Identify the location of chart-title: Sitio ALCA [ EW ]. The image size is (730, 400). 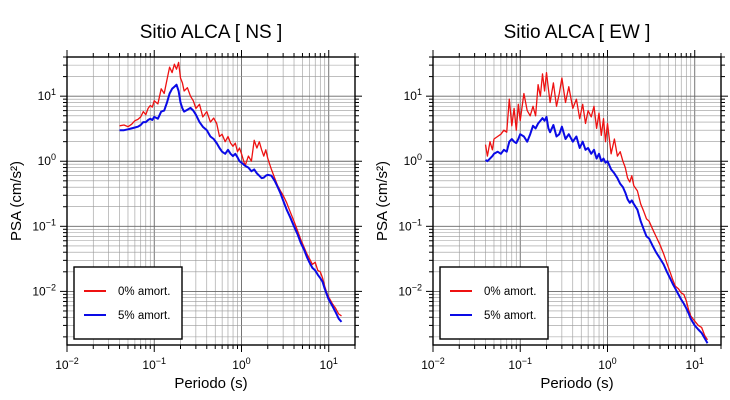
(577, 32).